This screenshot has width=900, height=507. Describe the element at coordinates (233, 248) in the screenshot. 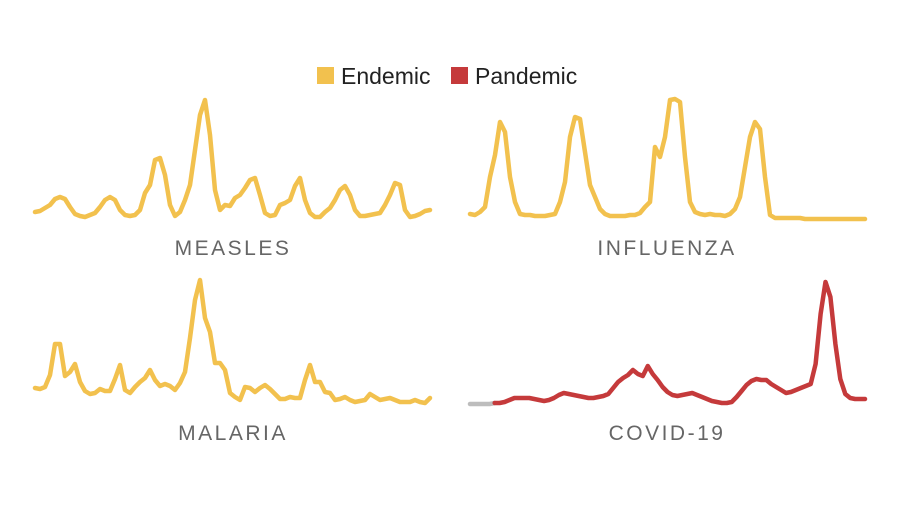

I see `panel-title-measles: MEASLES` at that location.